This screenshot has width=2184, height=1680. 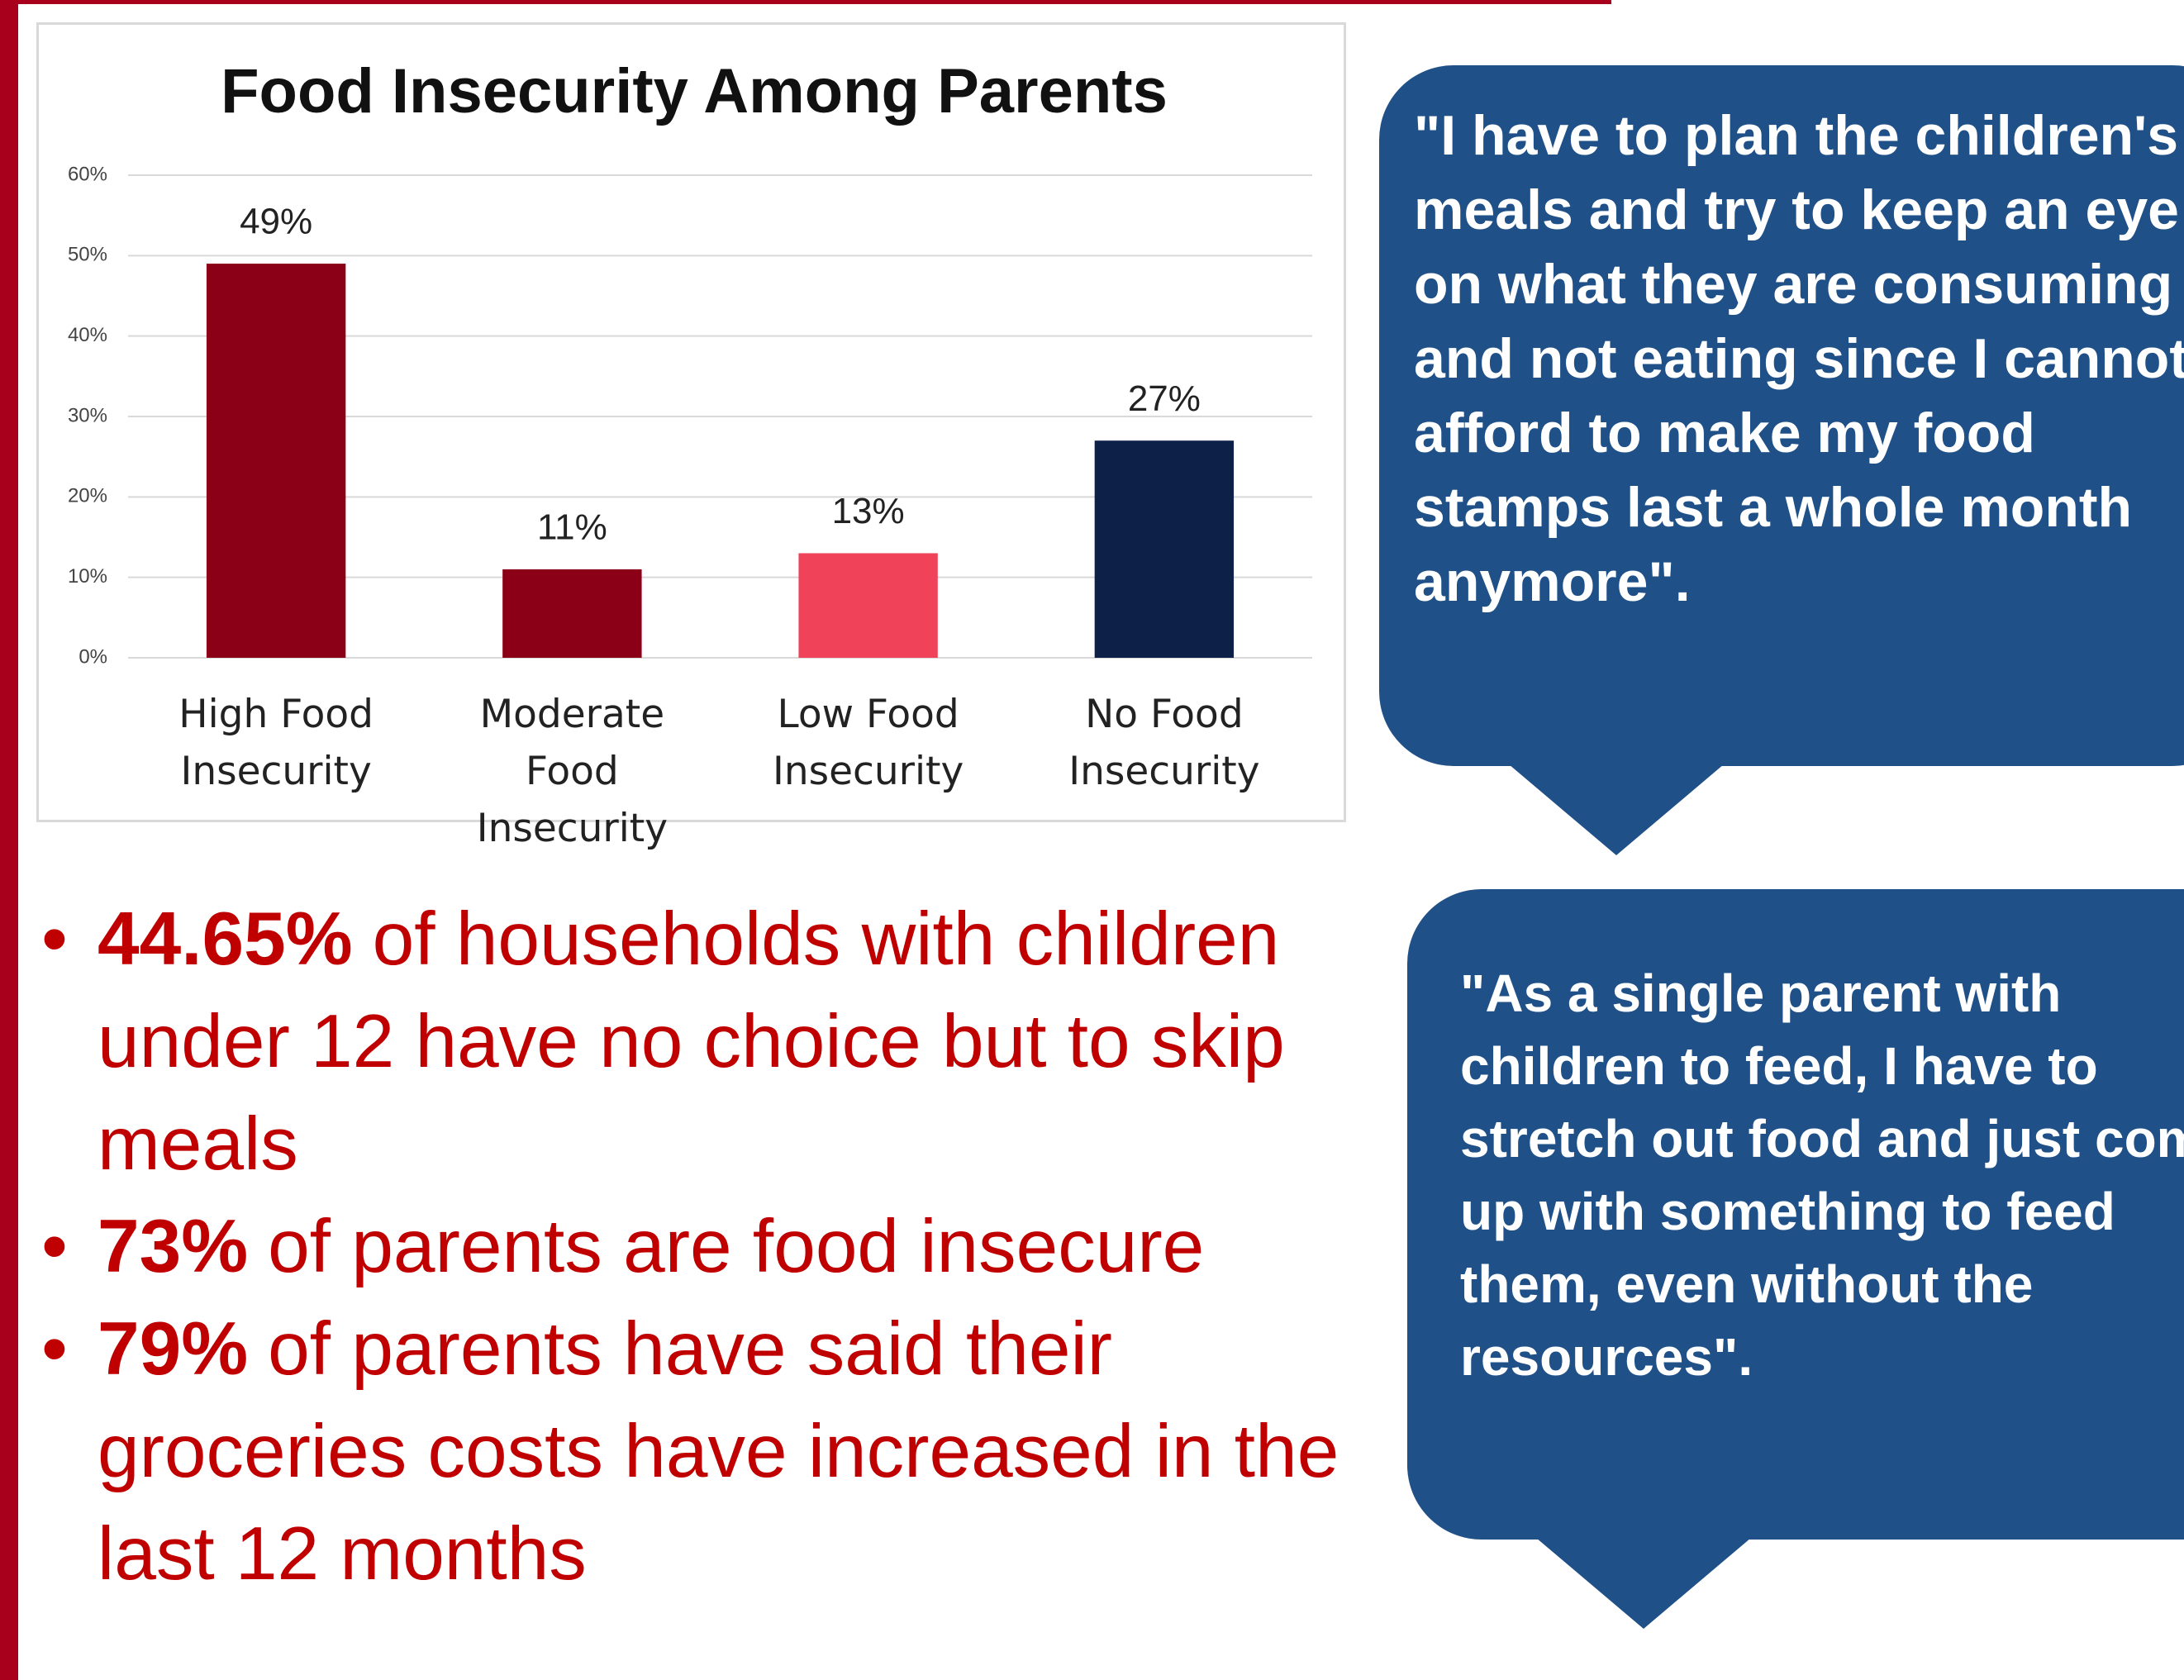 I want to click on y-tick-label: 0%, so click(x=93, y=656).